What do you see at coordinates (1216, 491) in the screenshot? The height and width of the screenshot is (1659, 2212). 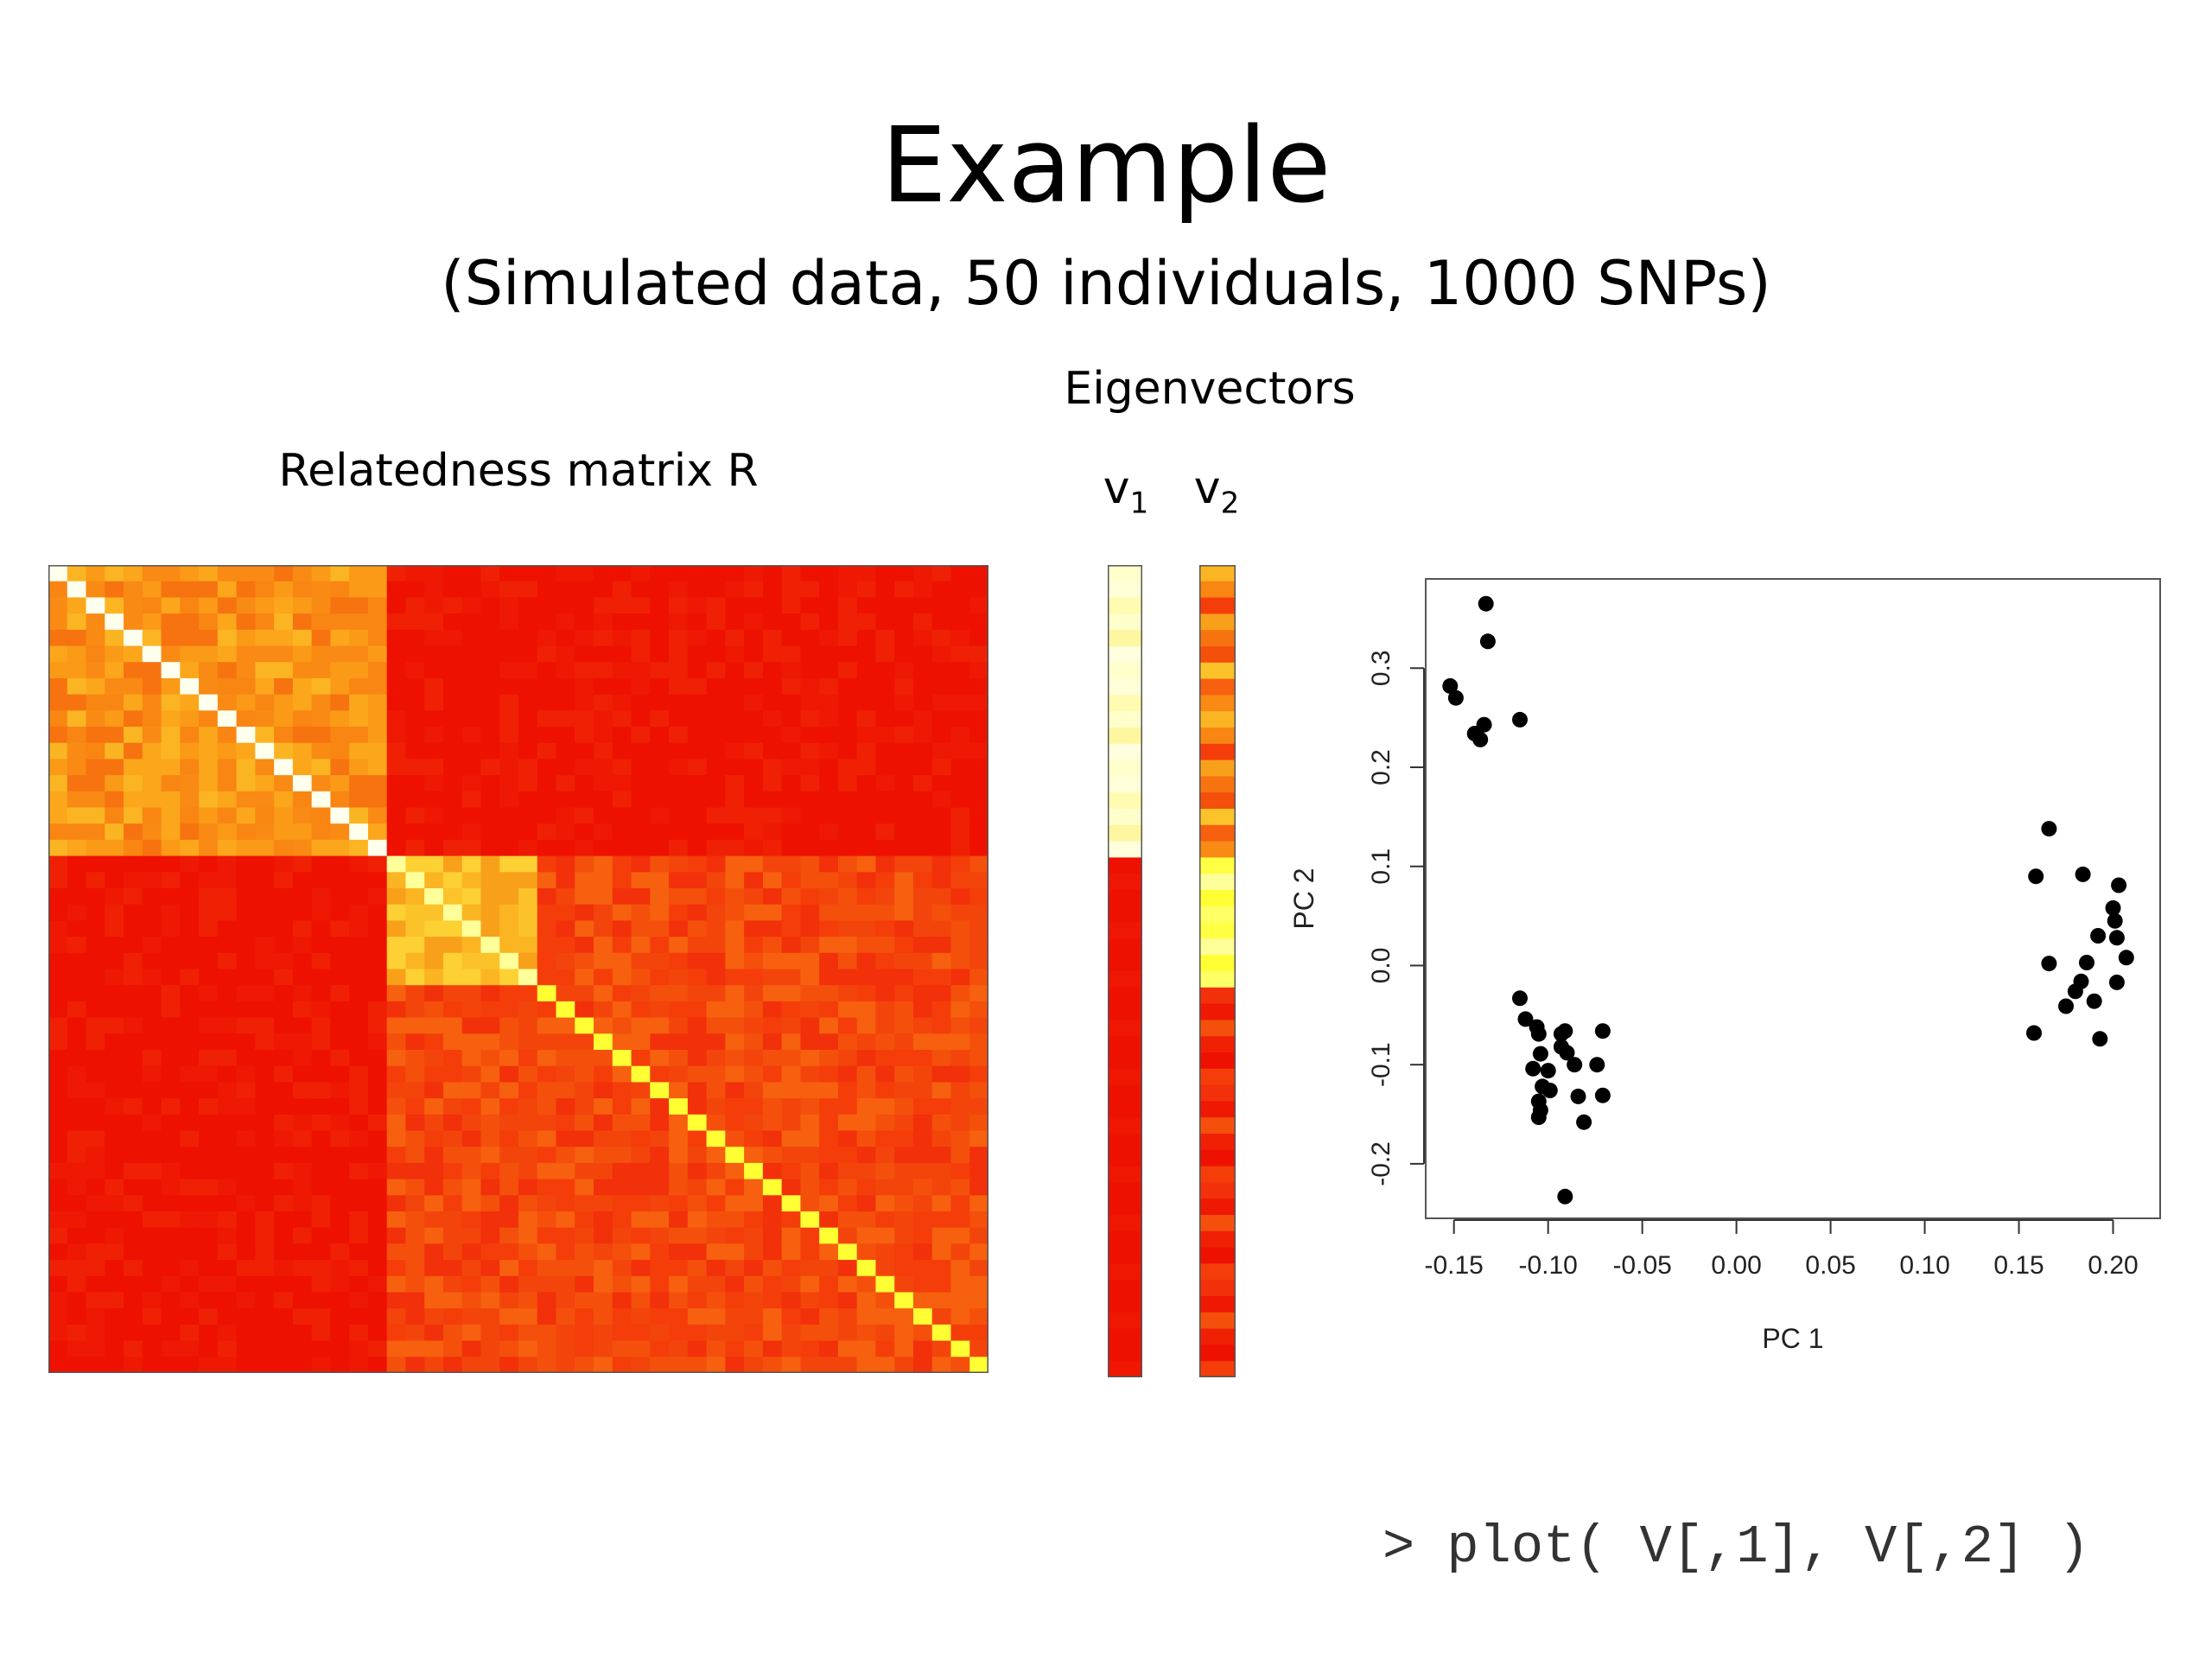 I see `v2-label: v2` at bounding box center [1216, 491].